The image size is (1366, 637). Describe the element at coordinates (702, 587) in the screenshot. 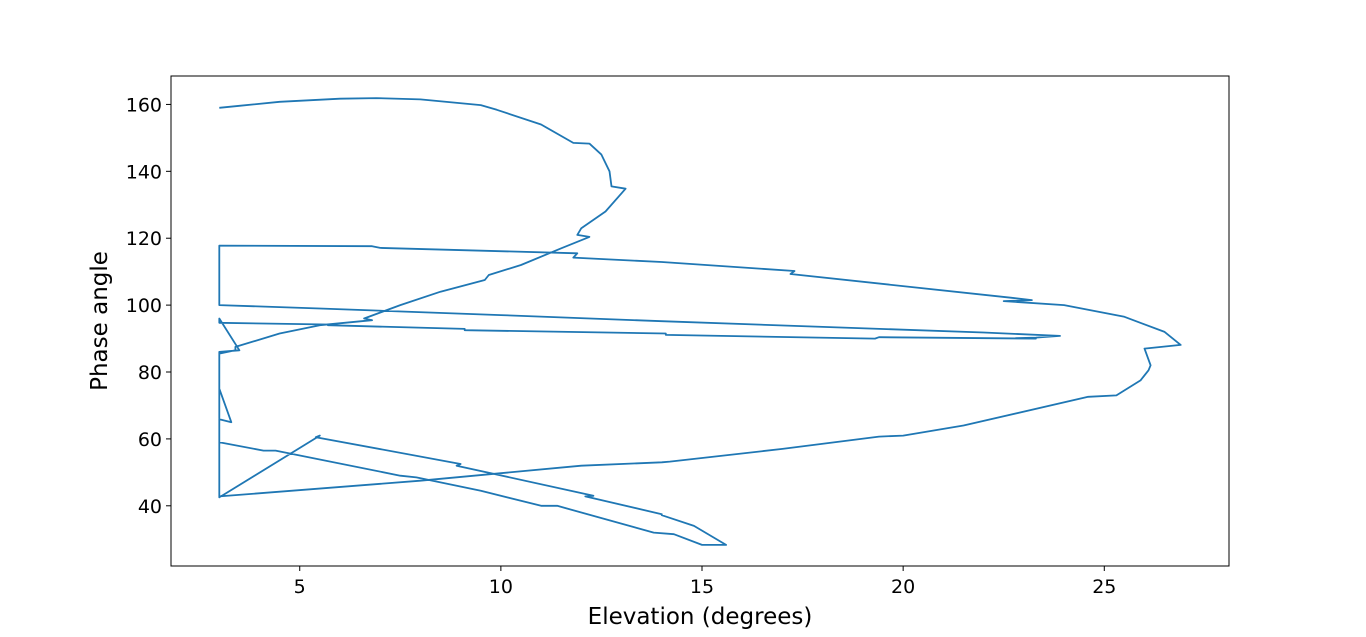

I see `x-tick-label: 15` at that location.